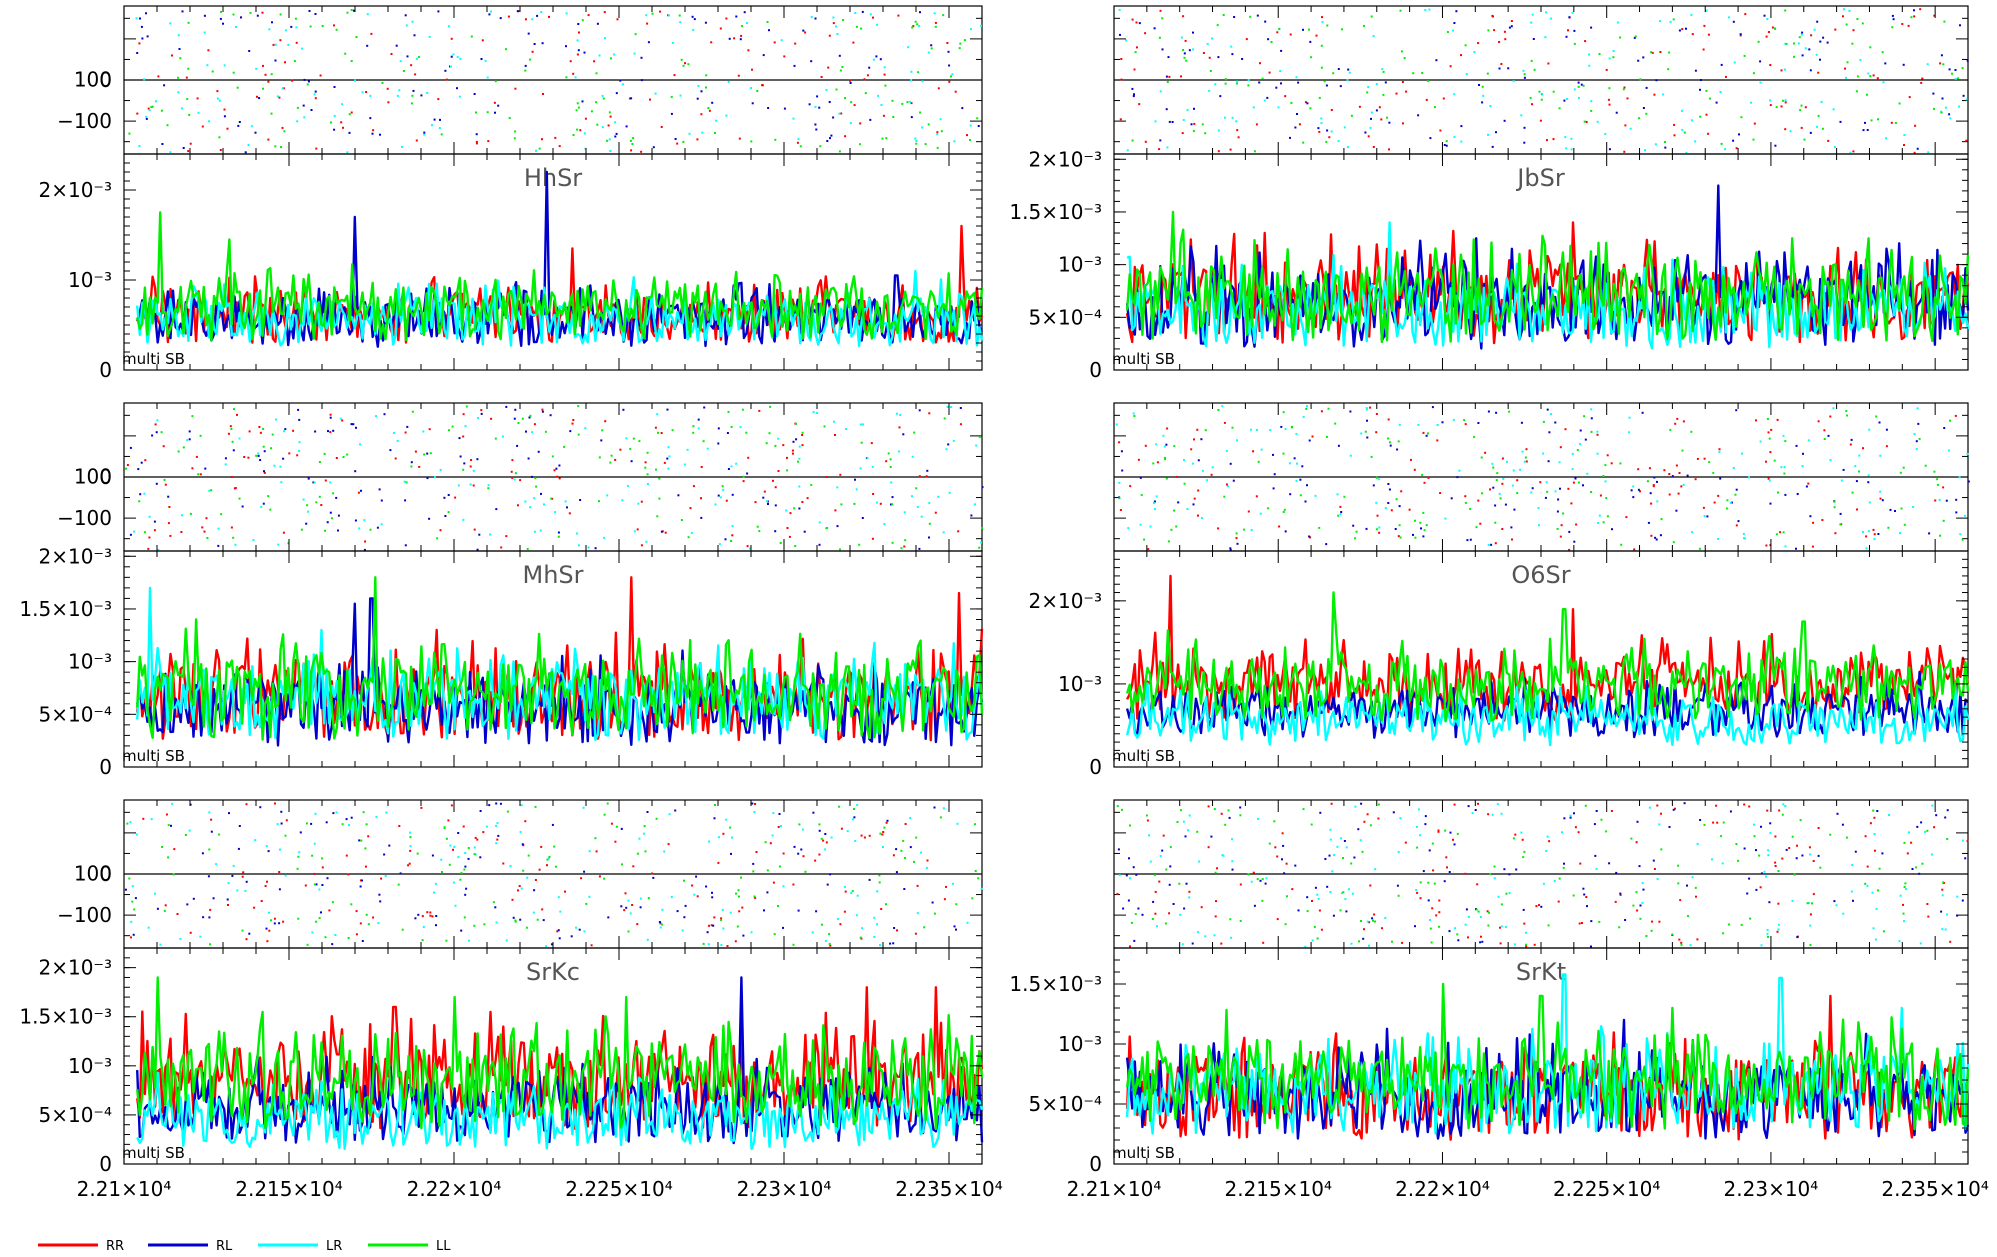 The width and height of the screenshot is (1997, 1257). What do you see at coordinates (153, 756) in the screenshot?
I see `corner-label: multi SB` at bounding box center [153, 756].